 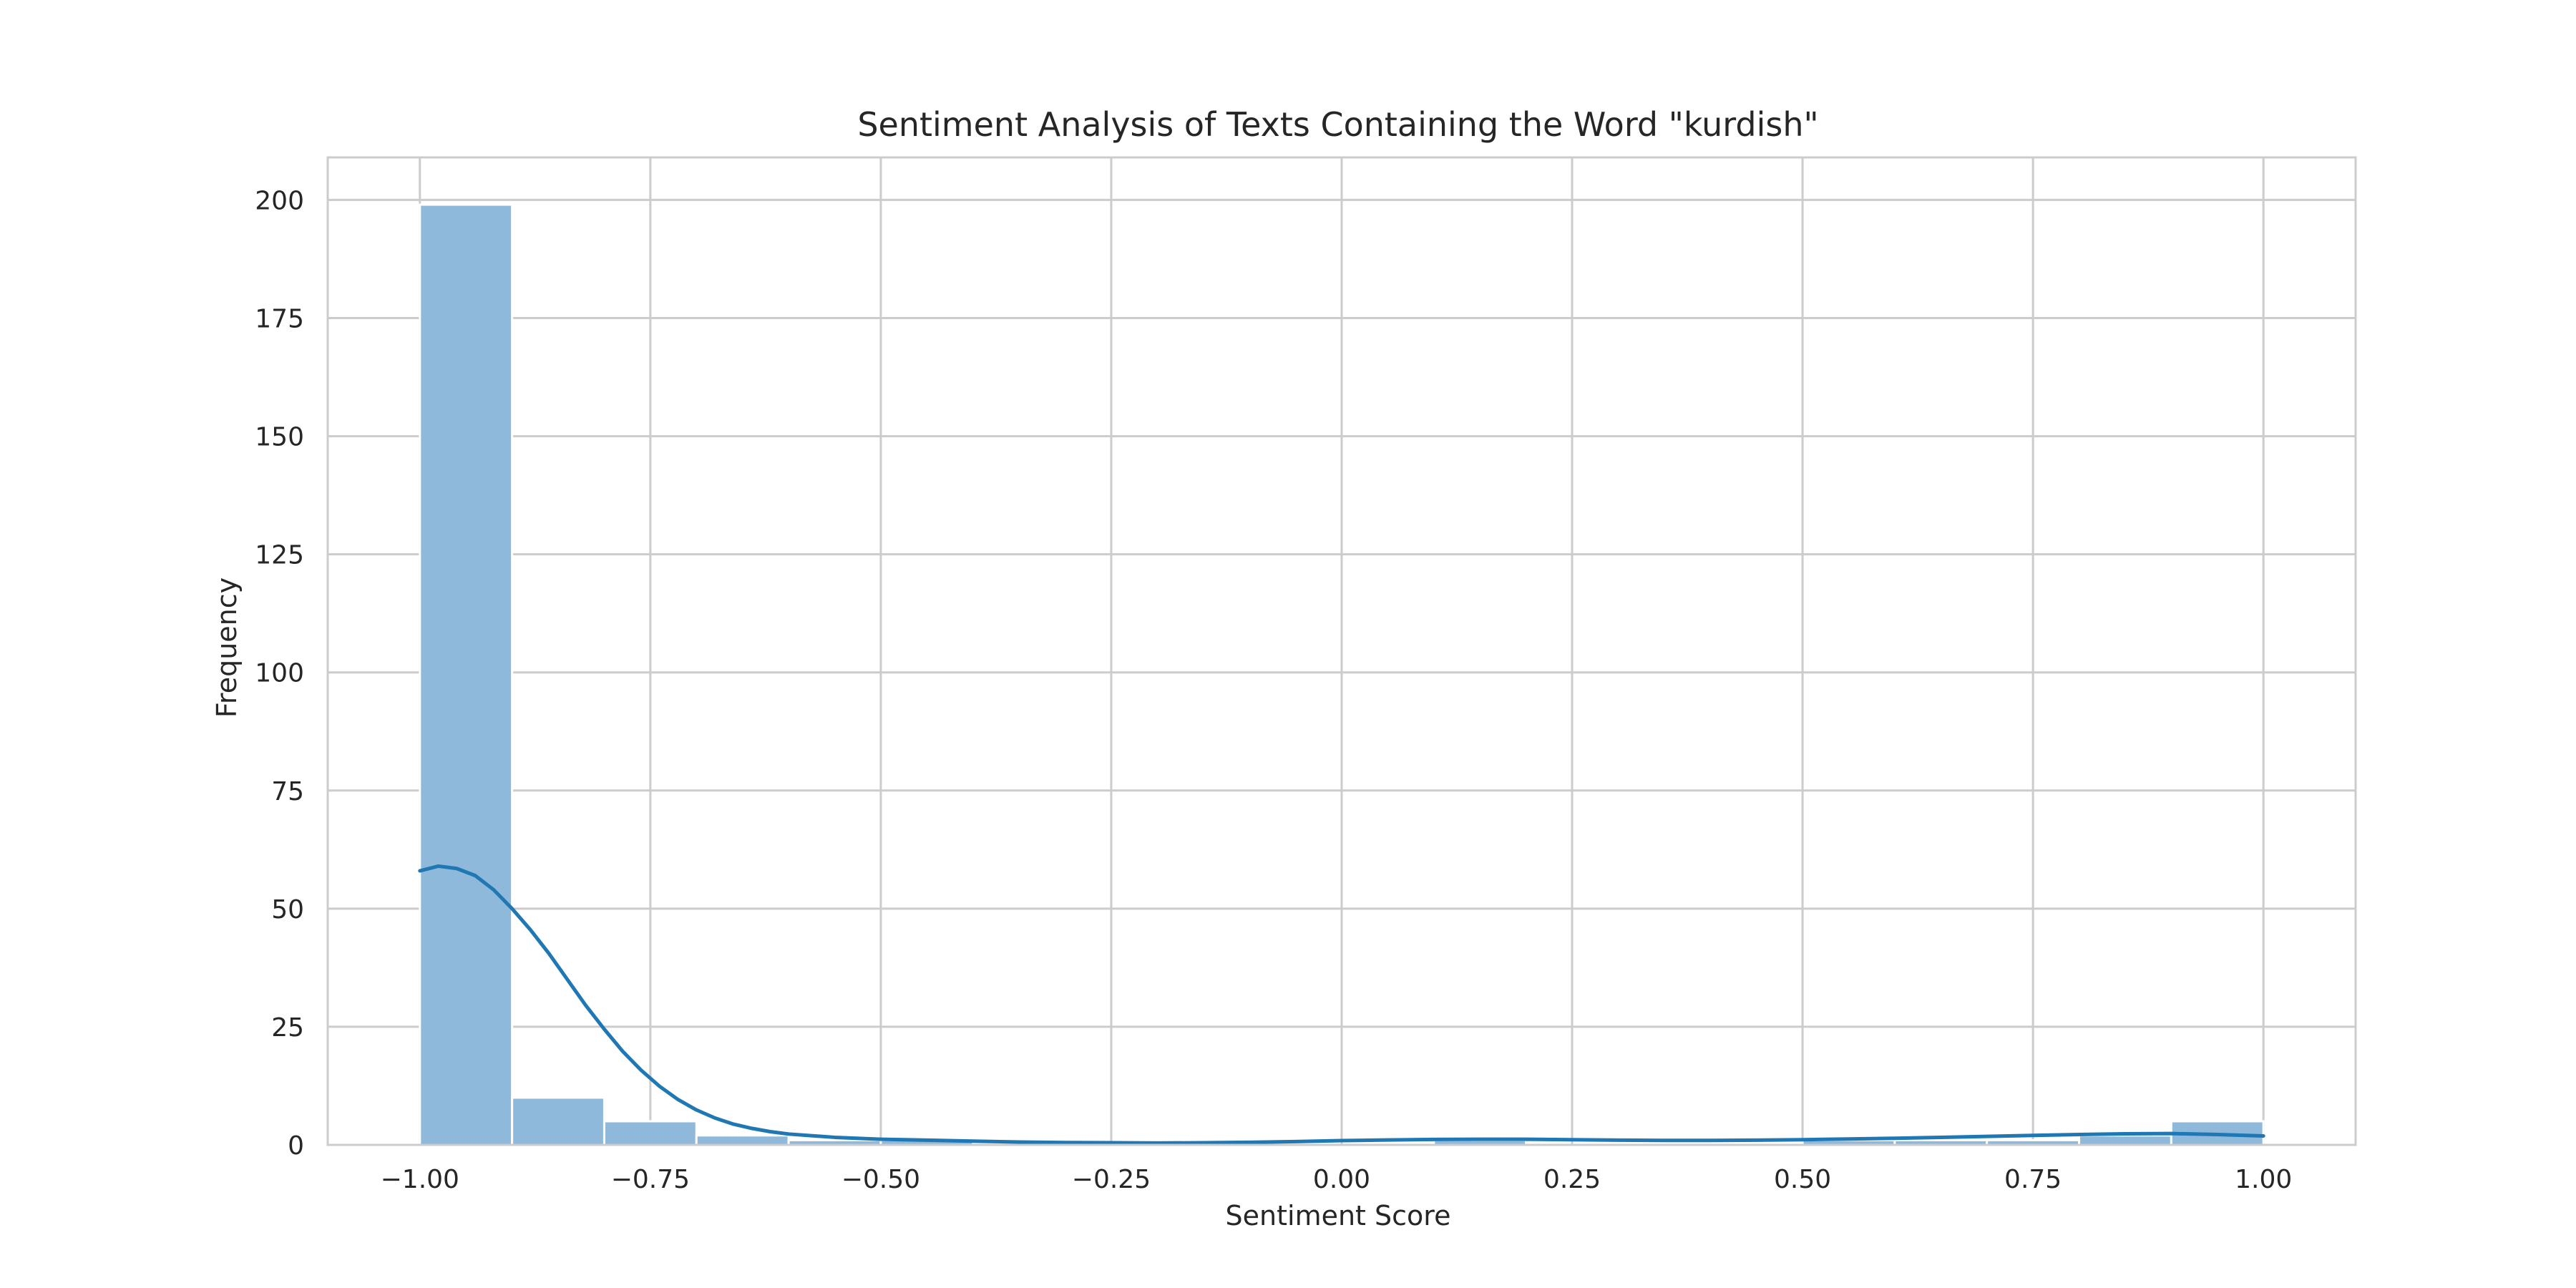 I want to click on y-tick-label: 175, so click(x=279, y=318).